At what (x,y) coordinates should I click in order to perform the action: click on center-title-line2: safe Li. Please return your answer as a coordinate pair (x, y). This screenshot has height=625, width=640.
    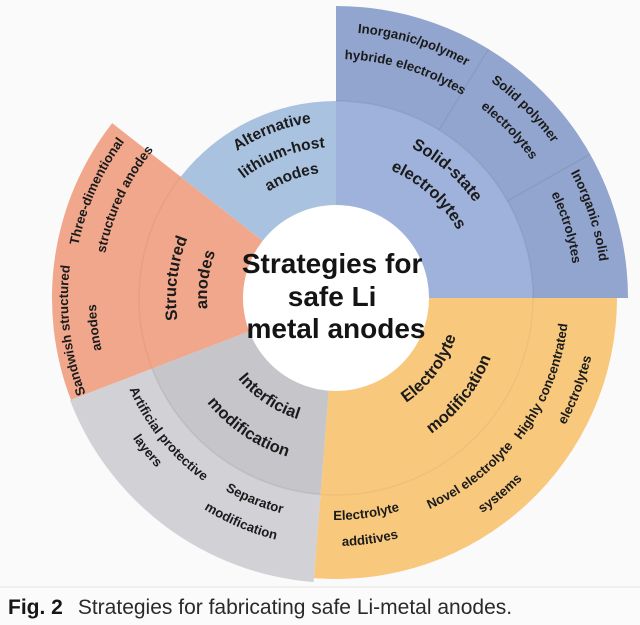
    Looking at the image, I should click on (332, 296).